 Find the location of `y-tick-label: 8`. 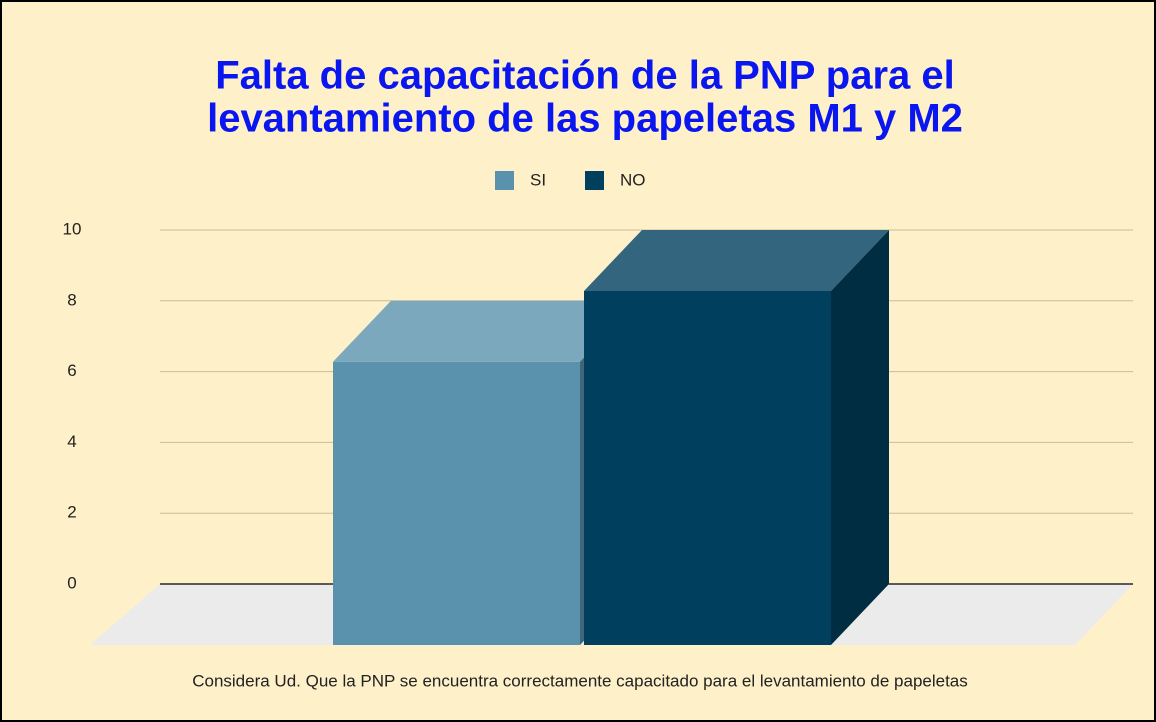

y-tick-label: 8 is located at coordinates (71, 299).